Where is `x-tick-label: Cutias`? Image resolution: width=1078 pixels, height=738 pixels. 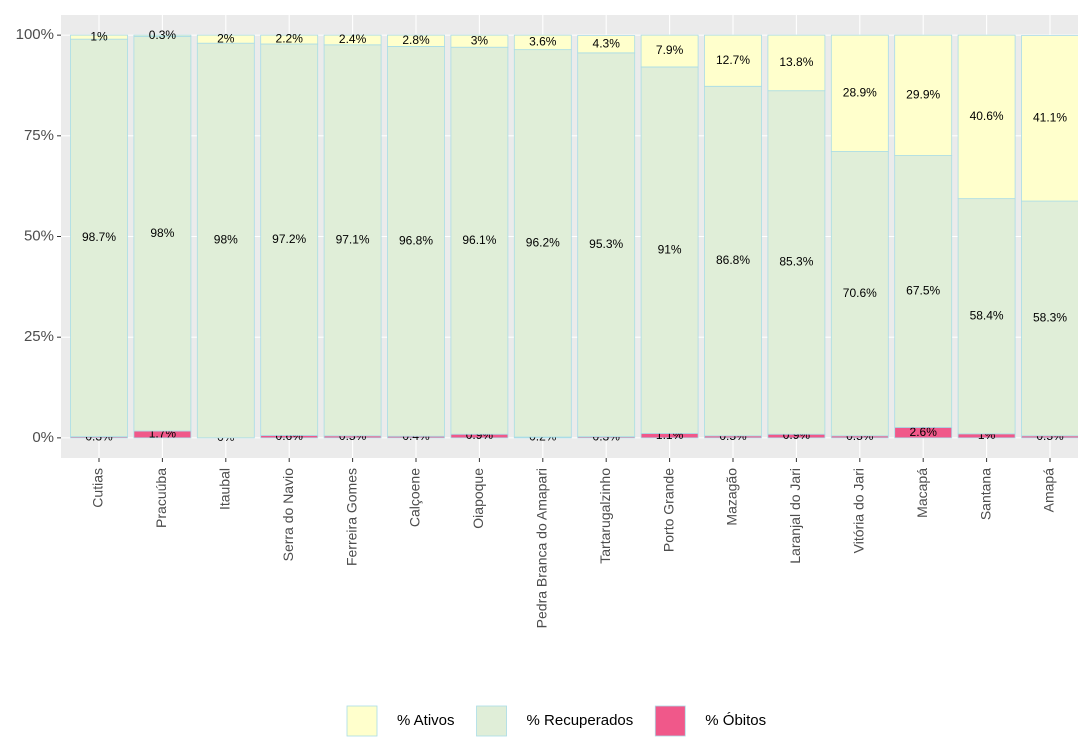 x-tick-label: Cutias is located at coordinates (98, 488).